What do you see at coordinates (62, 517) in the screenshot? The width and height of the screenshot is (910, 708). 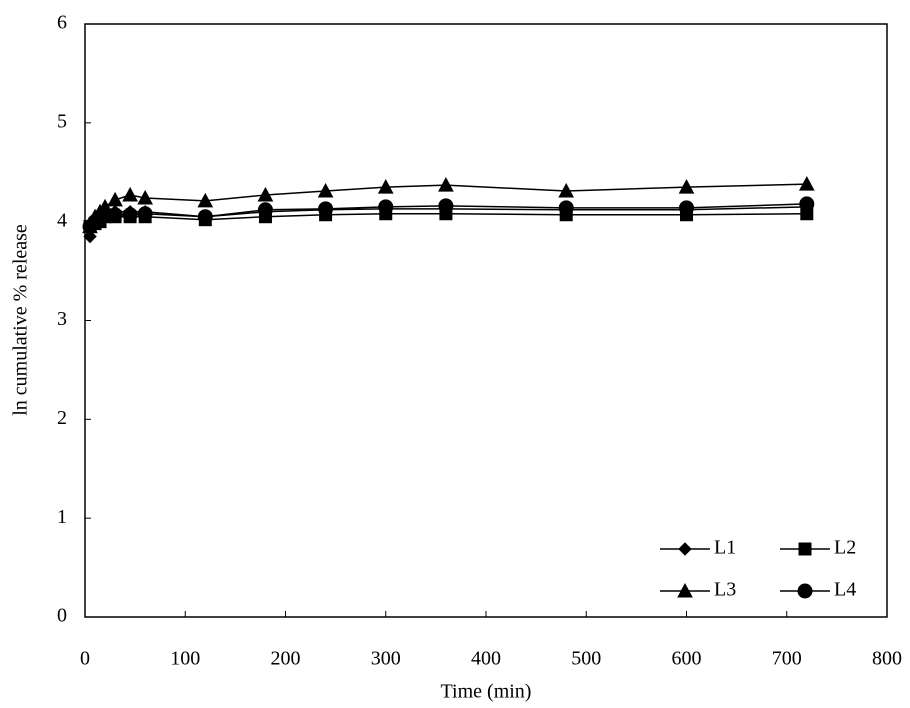 I see `y-tick-label: 1` at bounding box center [62, 517].